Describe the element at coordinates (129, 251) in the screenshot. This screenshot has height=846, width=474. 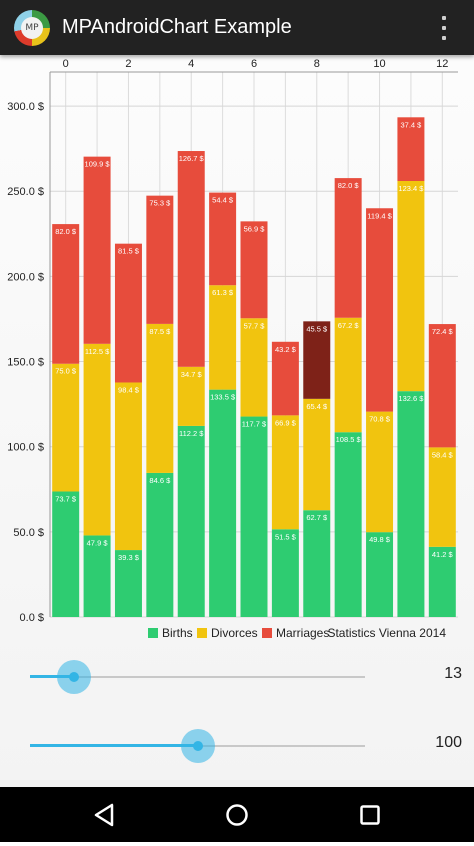
I see `data-label: 81.5 $` at that location.